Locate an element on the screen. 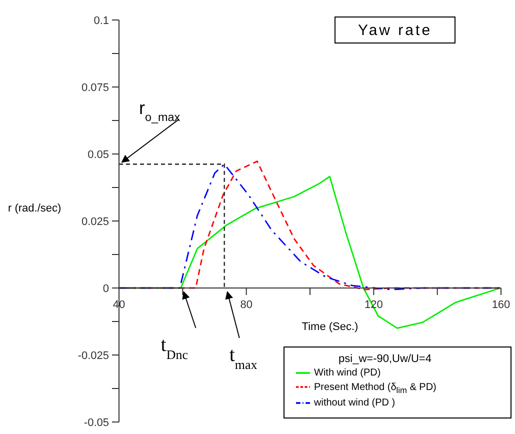  y-tick-label: -0.05 is located at coordinates (96, 423).